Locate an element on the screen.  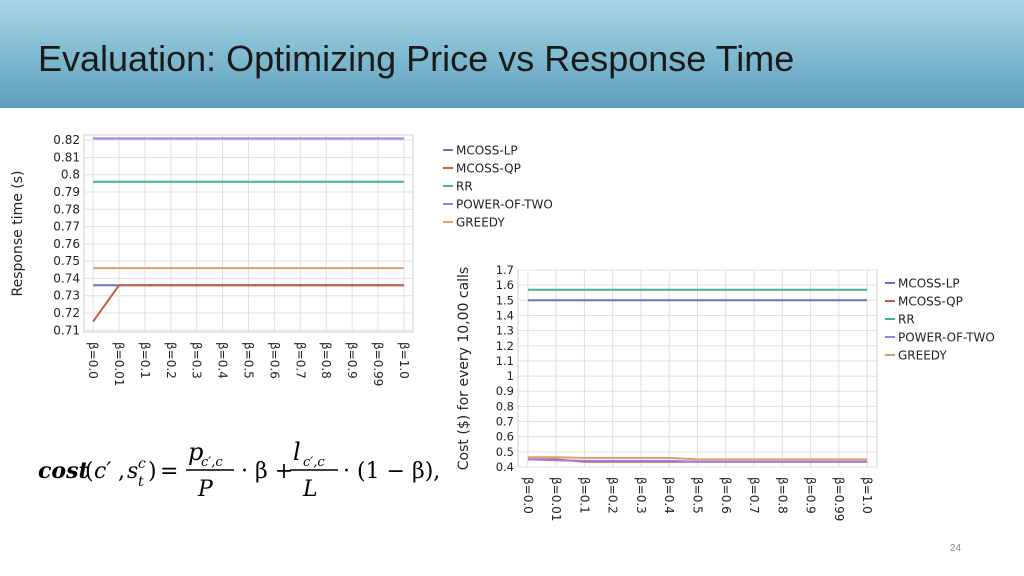
series-line-greedy is located at coordinates (697, 458).